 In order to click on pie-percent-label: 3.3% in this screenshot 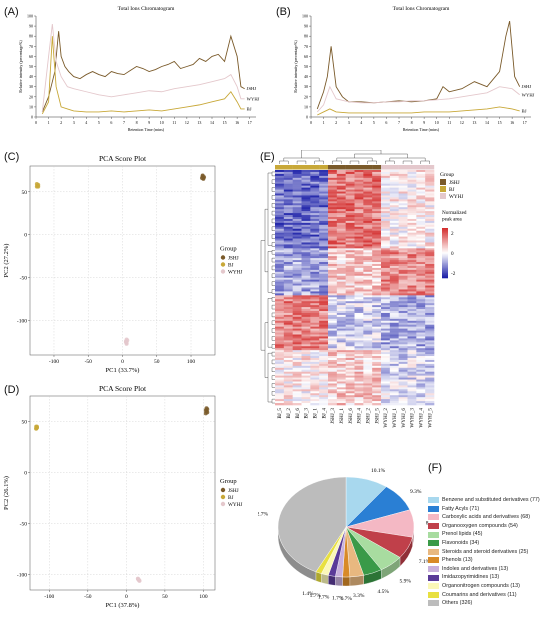, I will do `click(359, 596)`.